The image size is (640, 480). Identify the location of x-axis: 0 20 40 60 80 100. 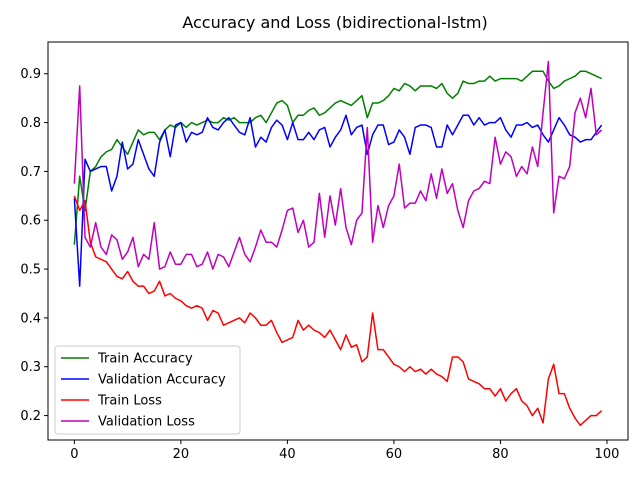
(344, 451).